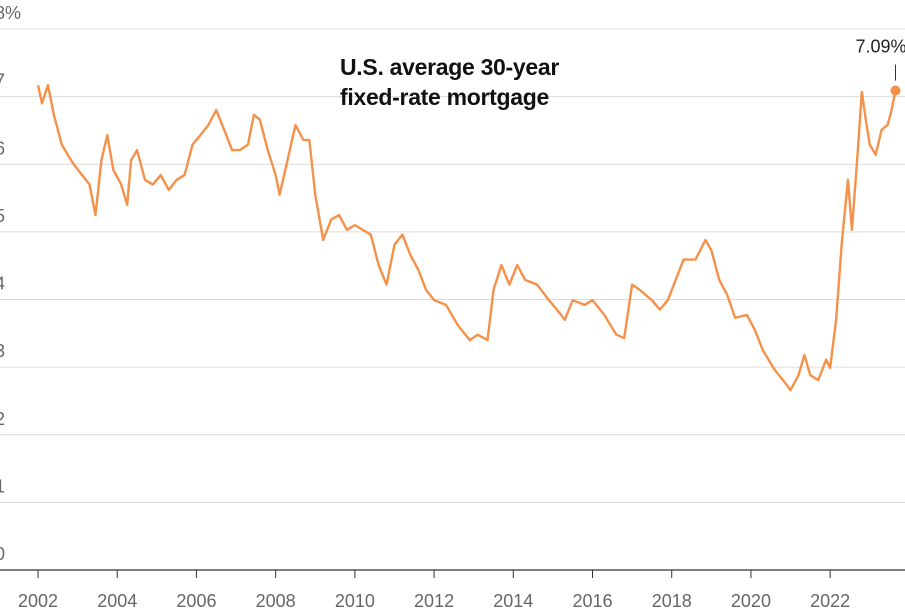 This screenshot has width=905, height=613. I want to click on x-tick-label: 2008, so click(276, 601).